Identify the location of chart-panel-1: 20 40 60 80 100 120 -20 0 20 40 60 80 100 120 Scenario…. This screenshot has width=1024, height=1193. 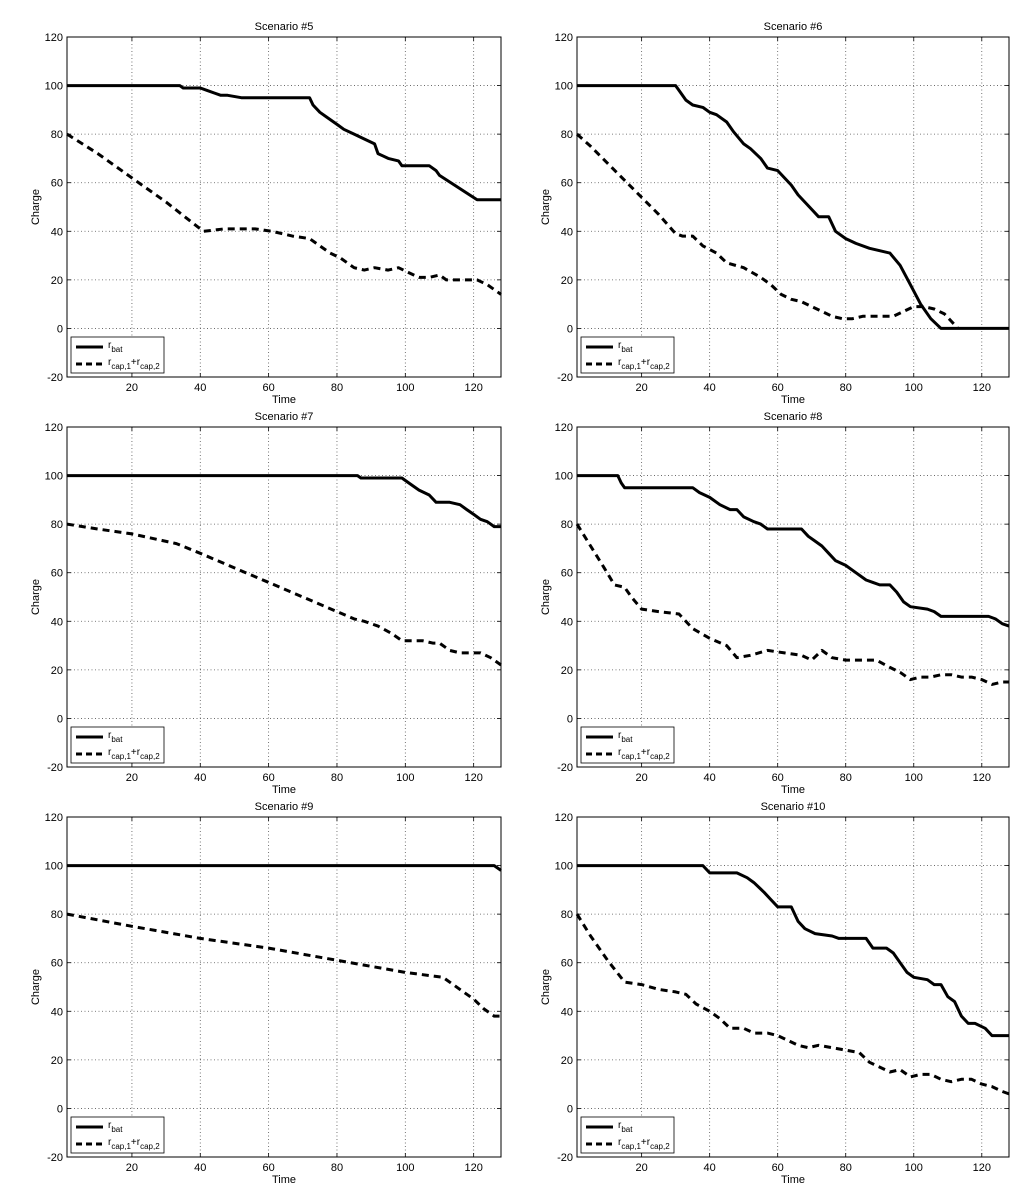
(266, 213).